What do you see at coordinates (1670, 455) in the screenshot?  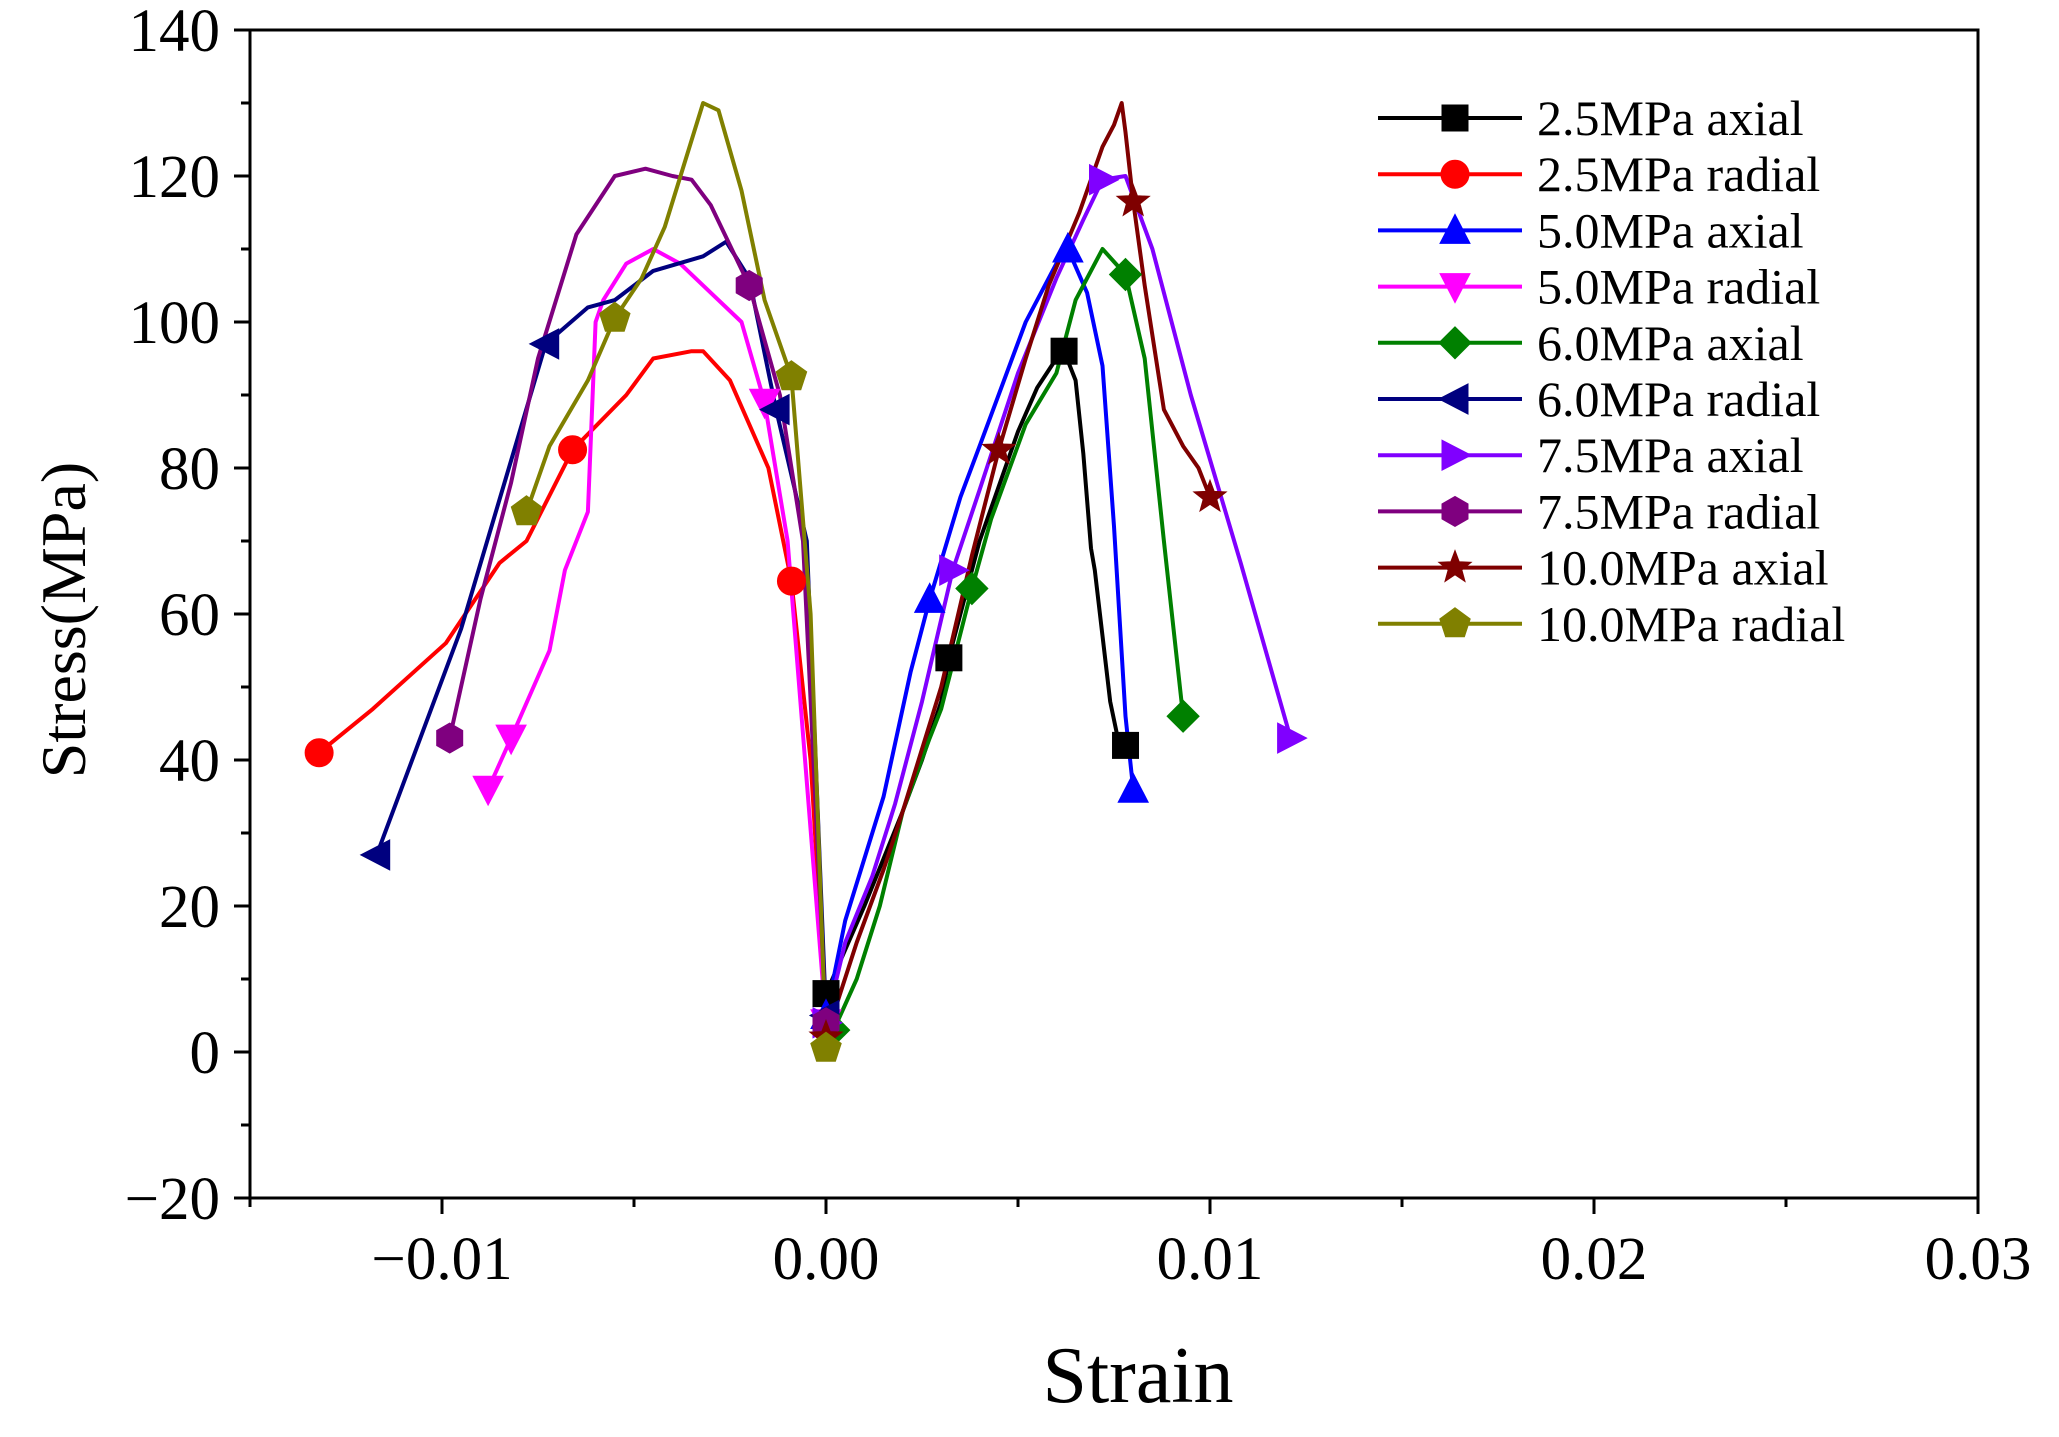 I see `legend-label: 7.5MPa axial` at bounding box center [1670, 455].